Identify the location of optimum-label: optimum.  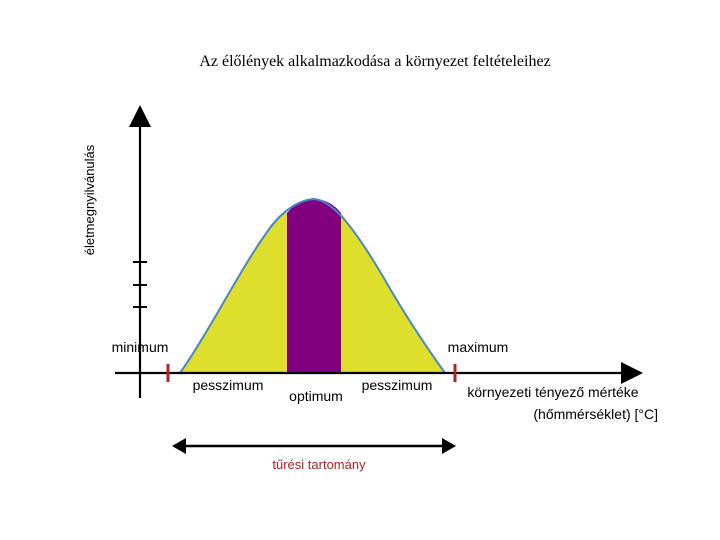
(316, 396).